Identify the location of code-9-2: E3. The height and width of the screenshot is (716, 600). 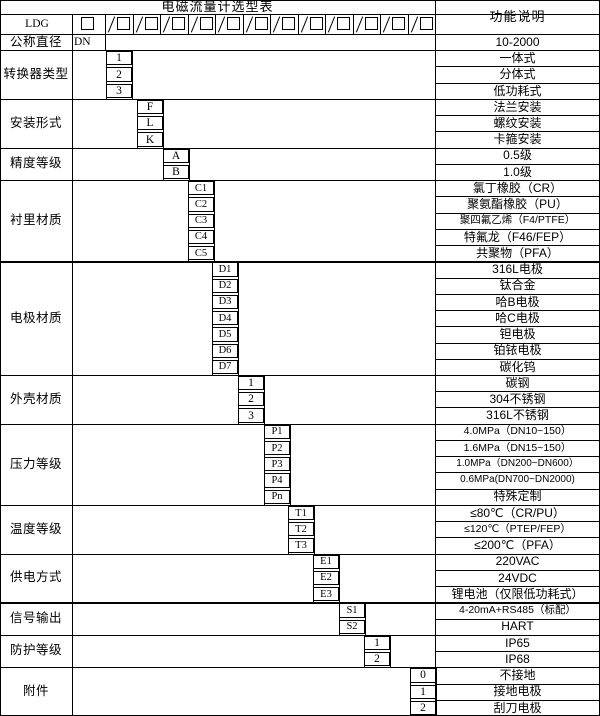
(326, 594).